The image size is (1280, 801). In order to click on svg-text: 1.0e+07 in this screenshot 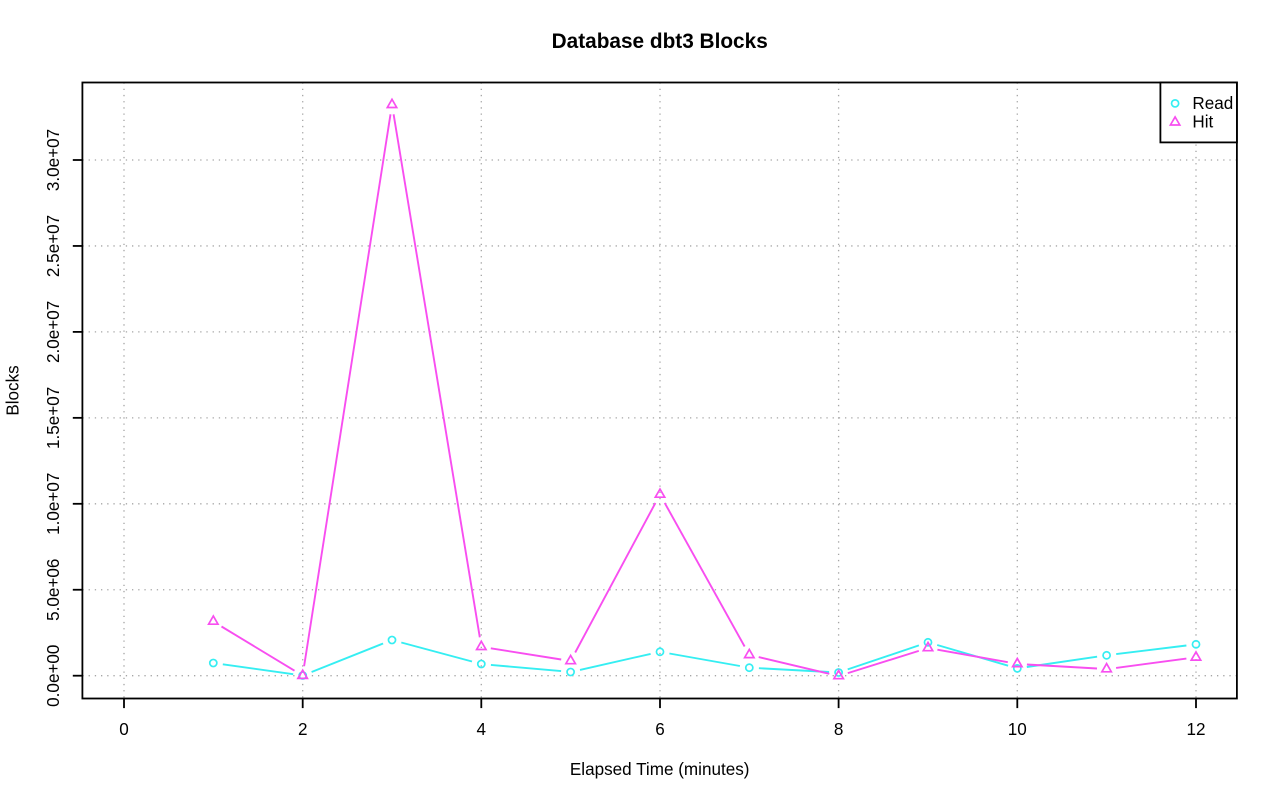, I will do `click(53, 504)`.